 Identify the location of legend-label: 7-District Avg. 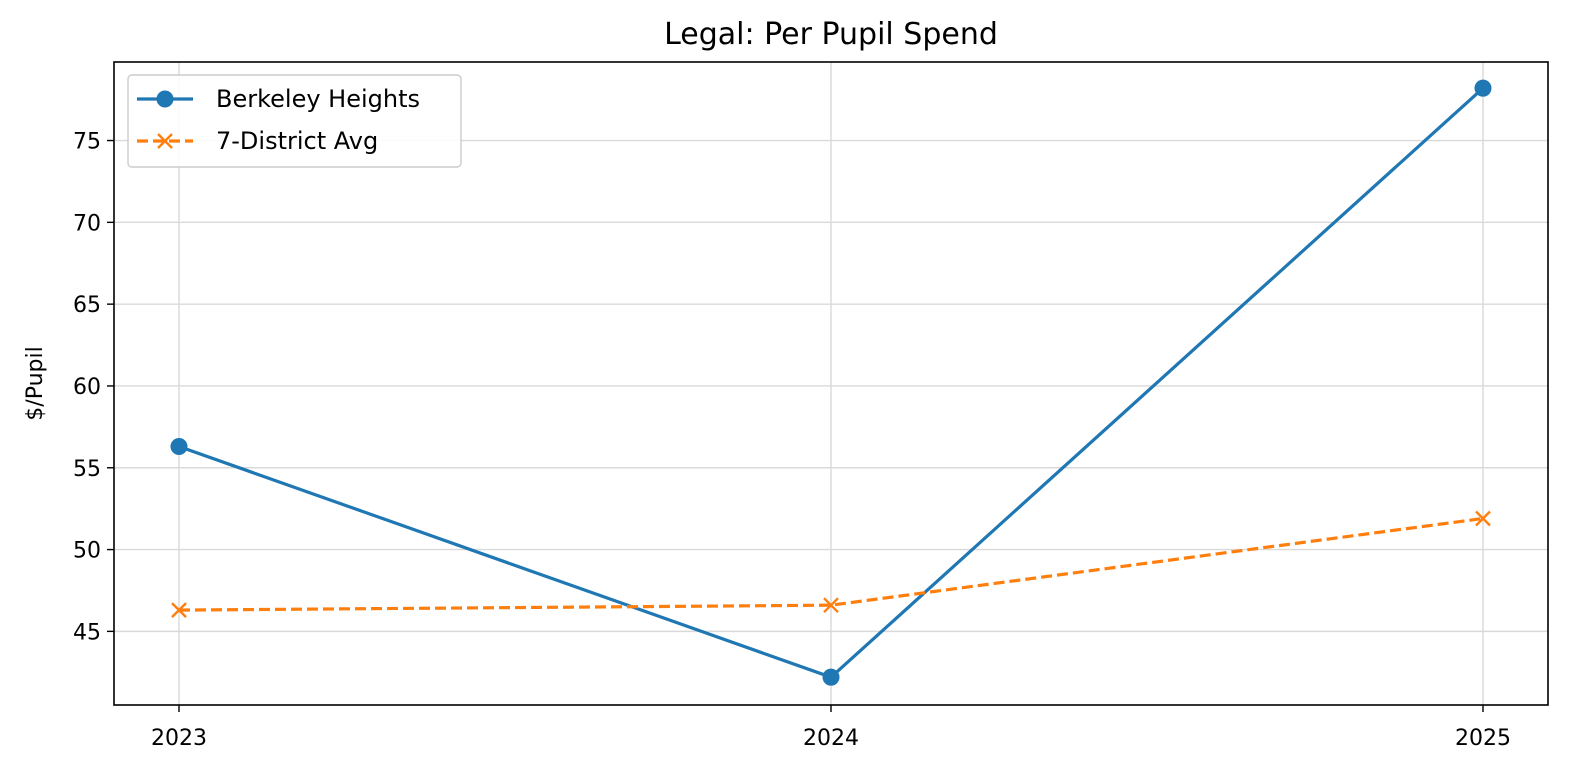
(297, 141).